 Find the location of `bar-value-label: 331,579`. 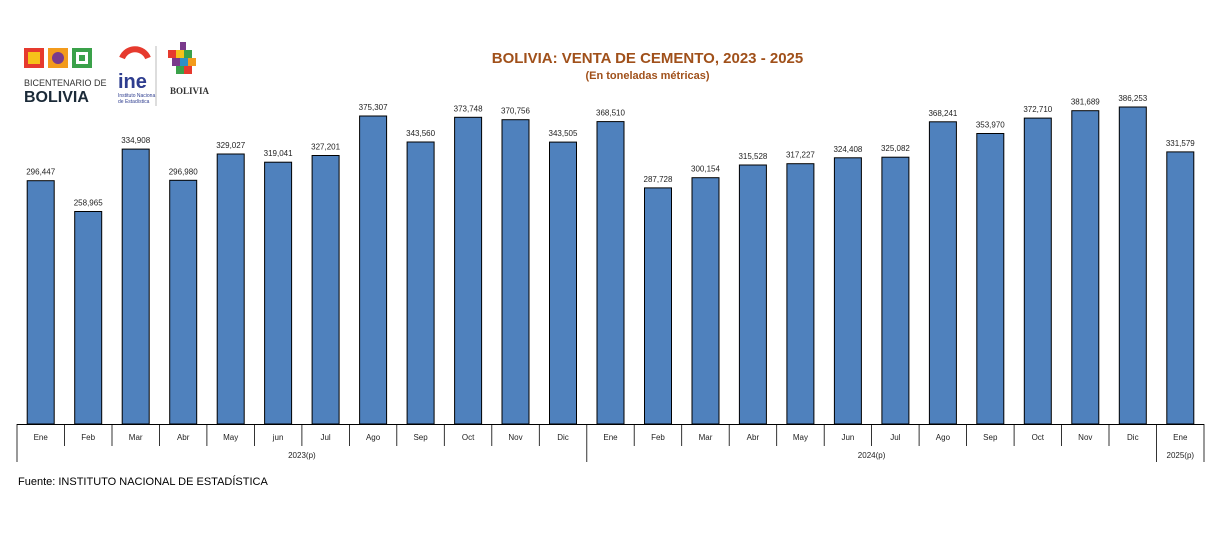

bar-value-label: 331,579 is located at coordinates (1180, 143).